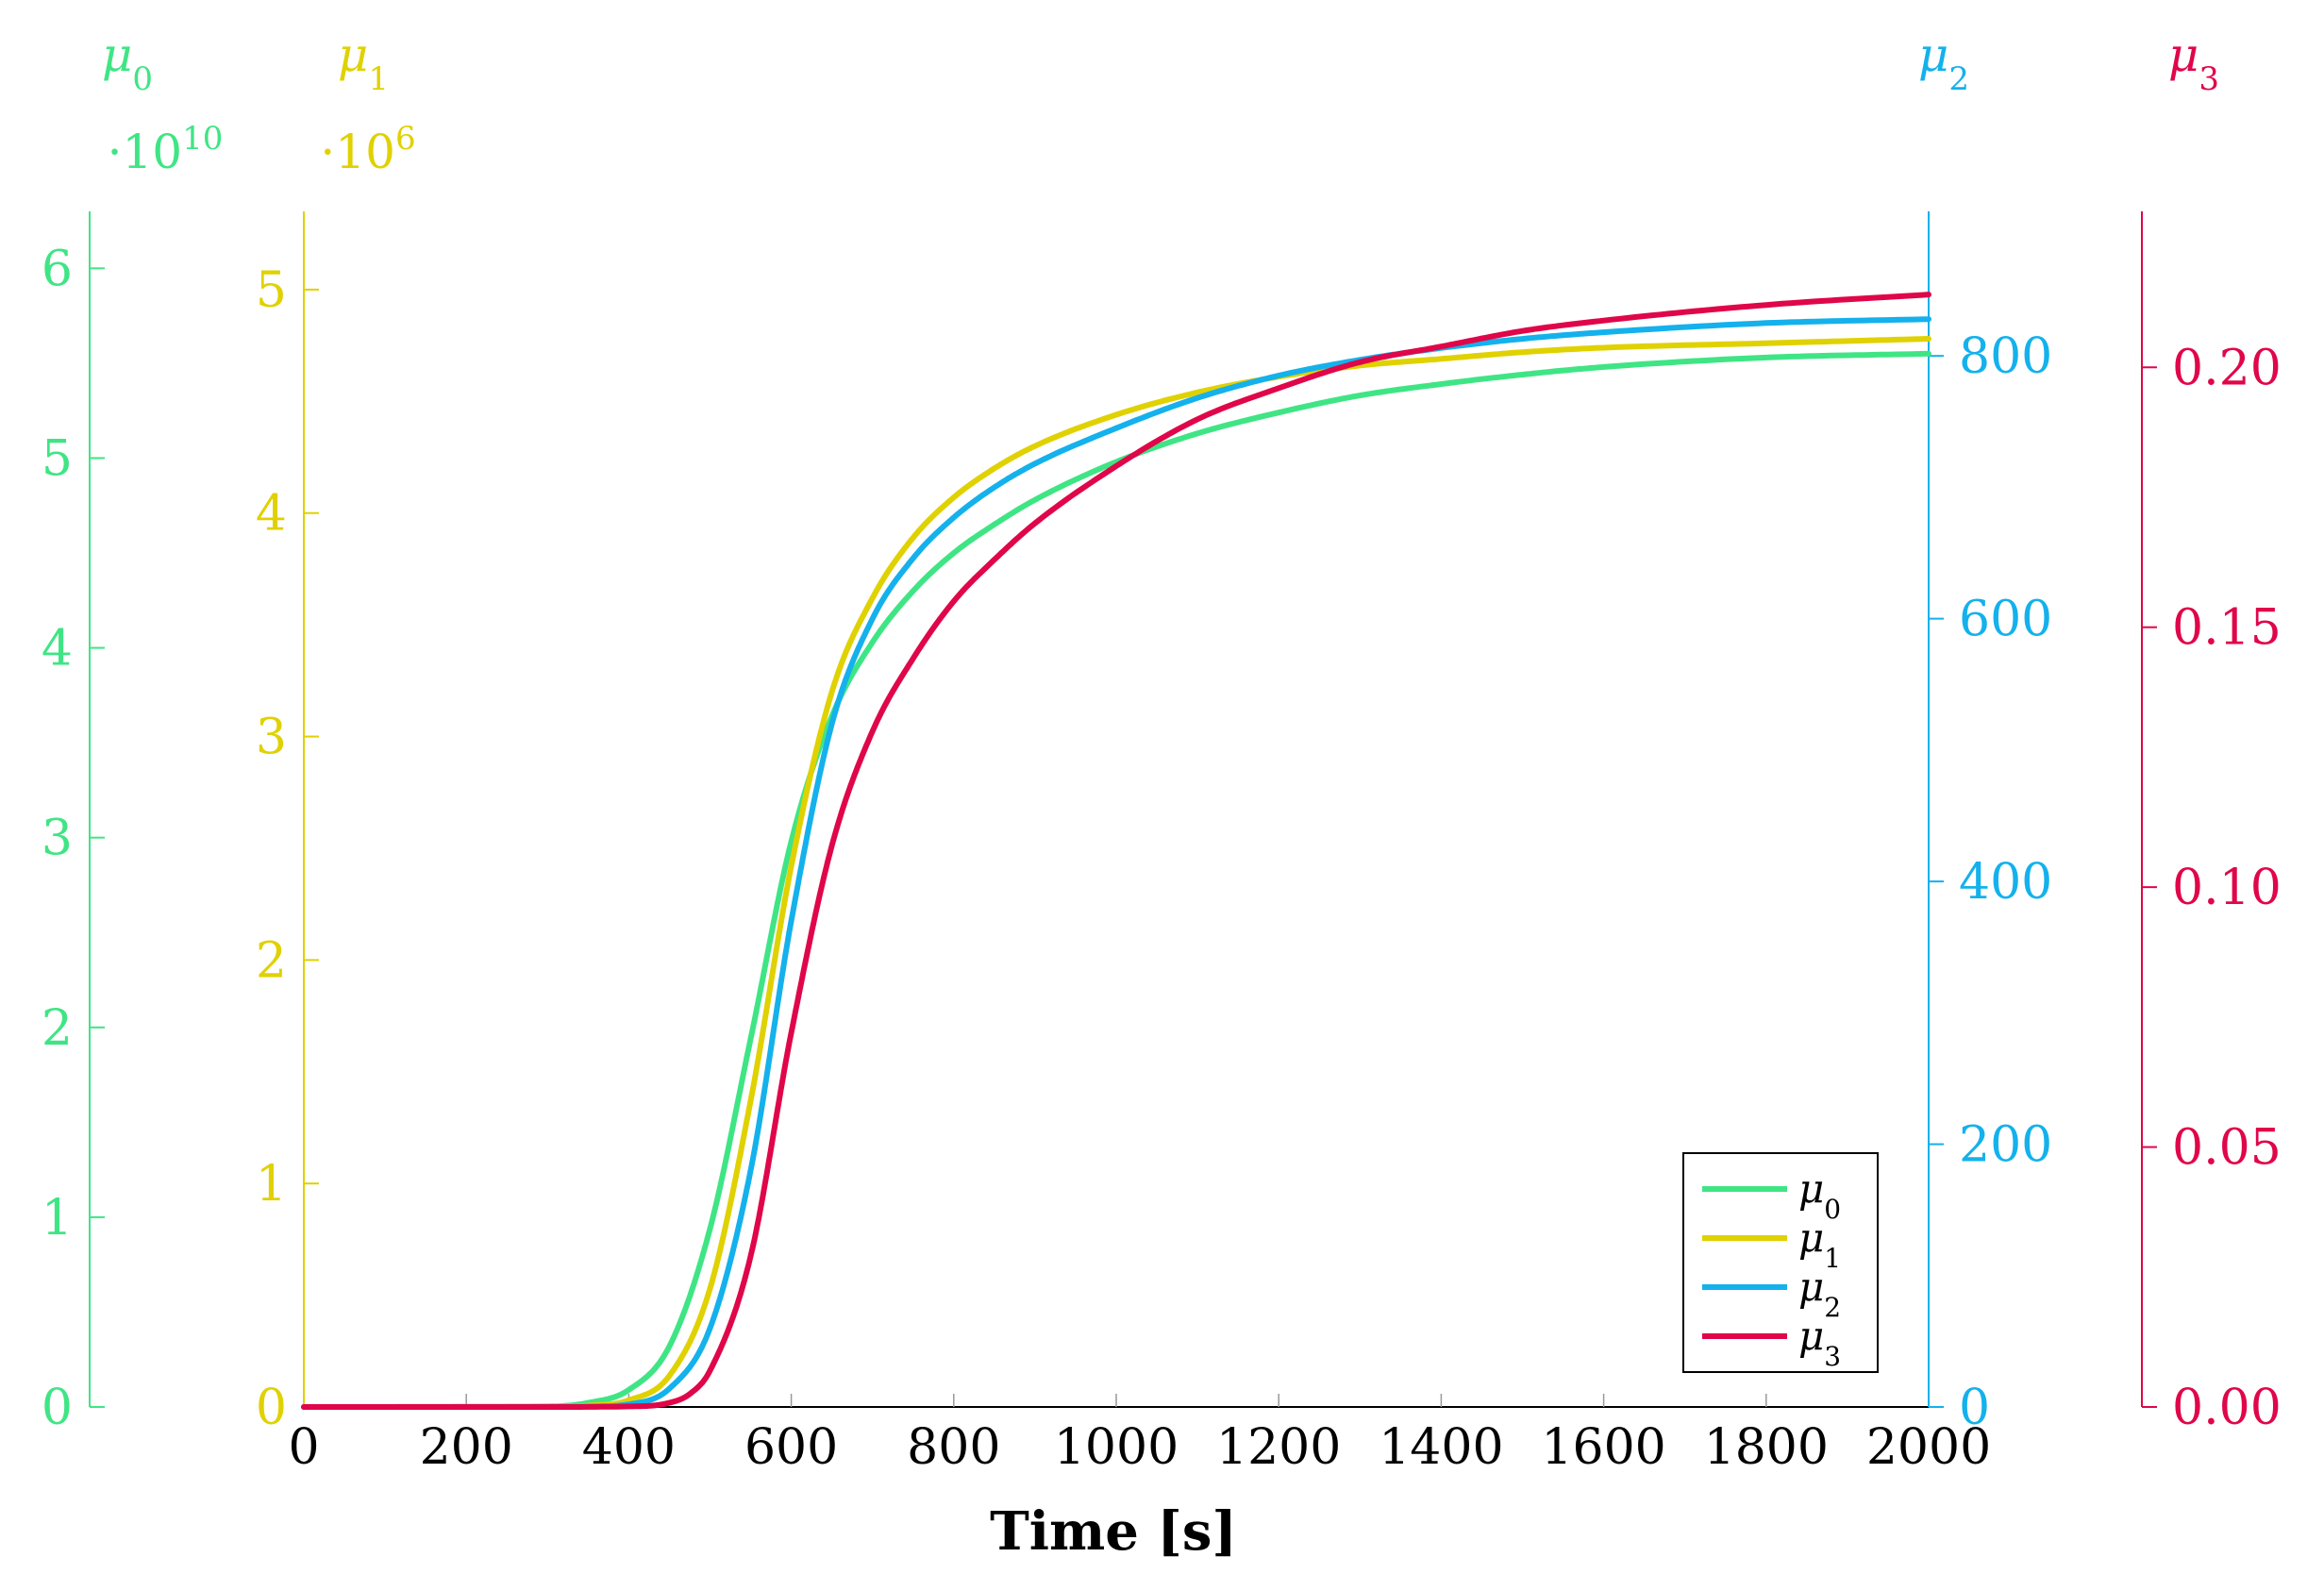 The width and height of the screenshot is (2324, 1574). What do you see at coordinates (2227, 1408) in the screenshot?
I see `mu3-tick-label: 0.00` at bounding box center [2227, 1408].